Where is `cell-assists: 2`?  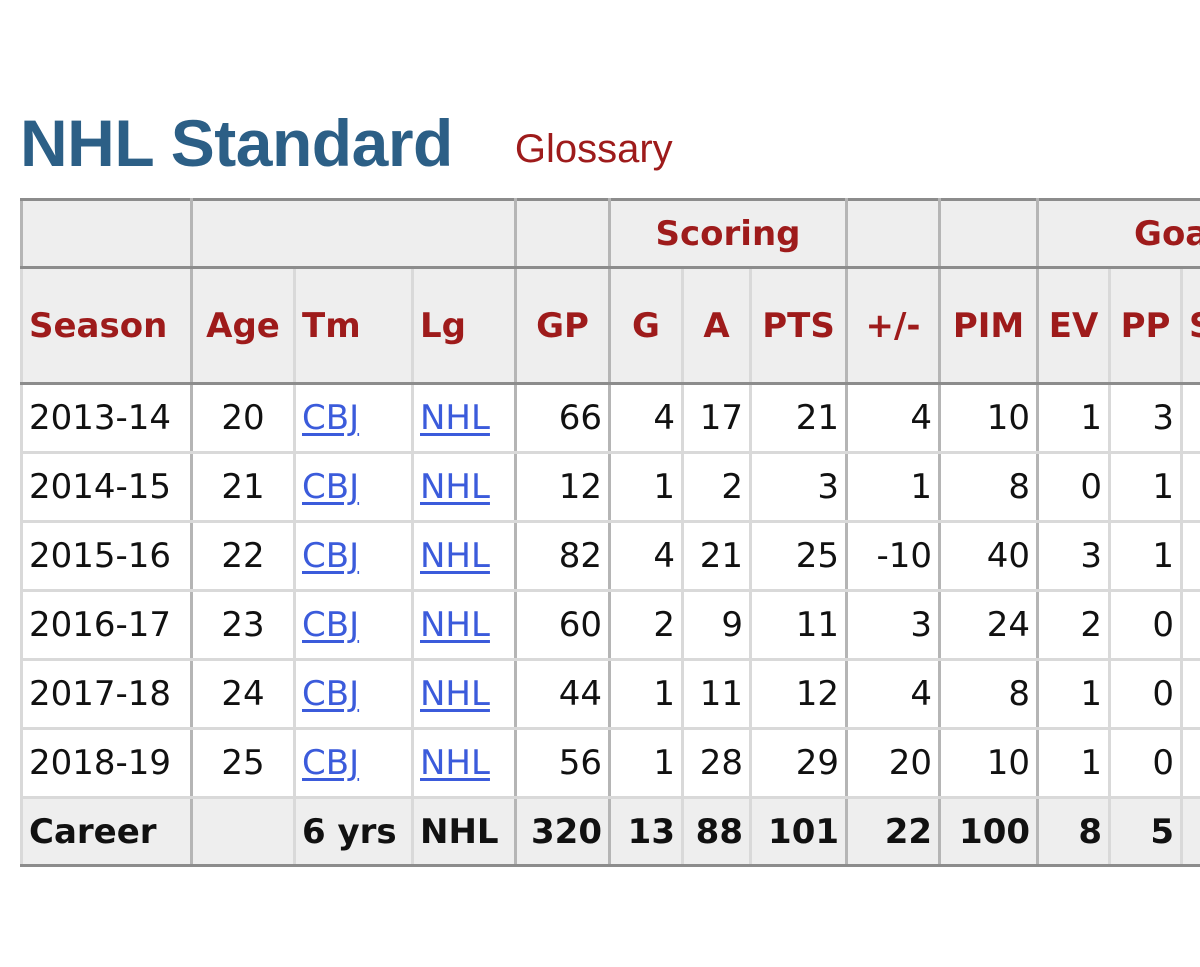
cell-assists: 2 is located at coordinates (716, 487).